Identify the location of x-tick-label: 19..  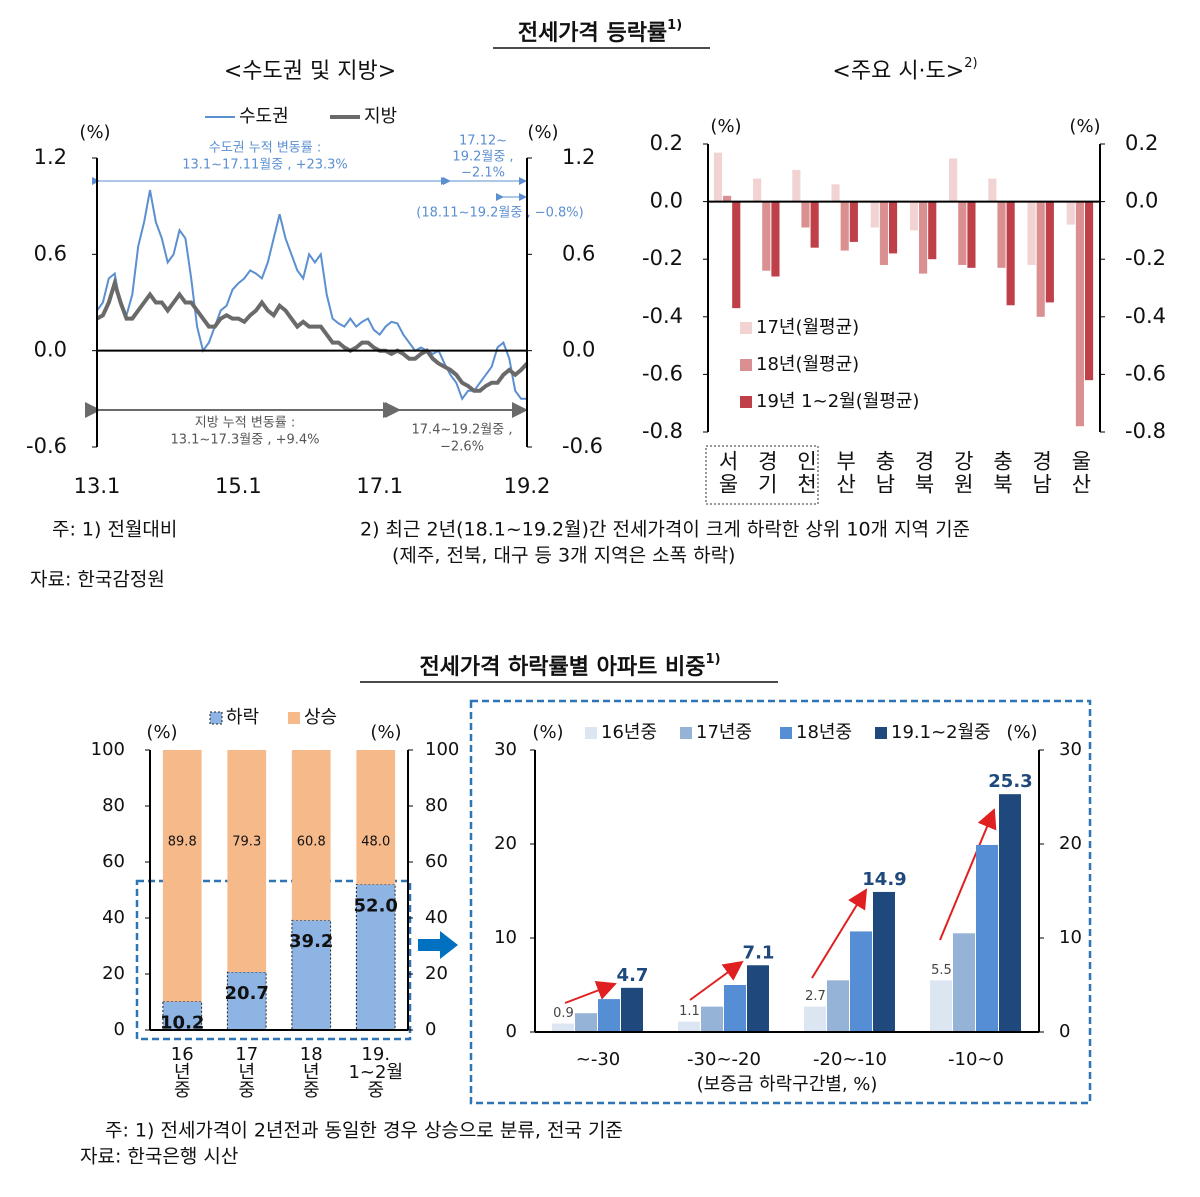
(375, 1054).